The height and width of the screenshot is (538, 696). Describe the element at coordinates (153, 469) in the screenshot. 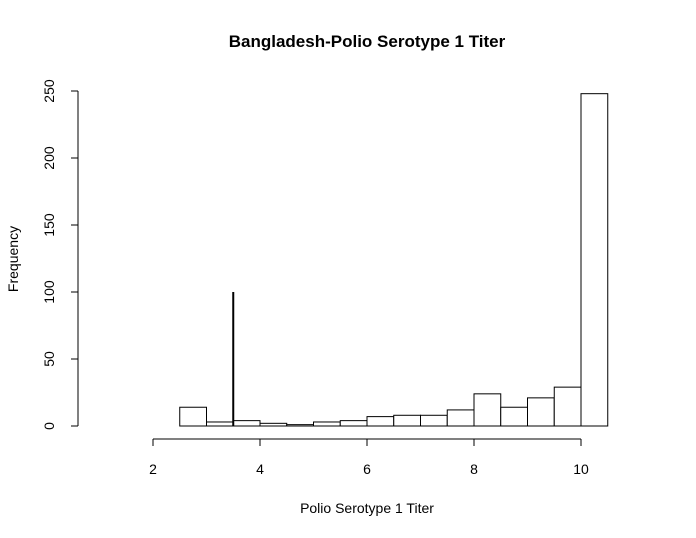

I see `x-tick-label: 2` at that location.